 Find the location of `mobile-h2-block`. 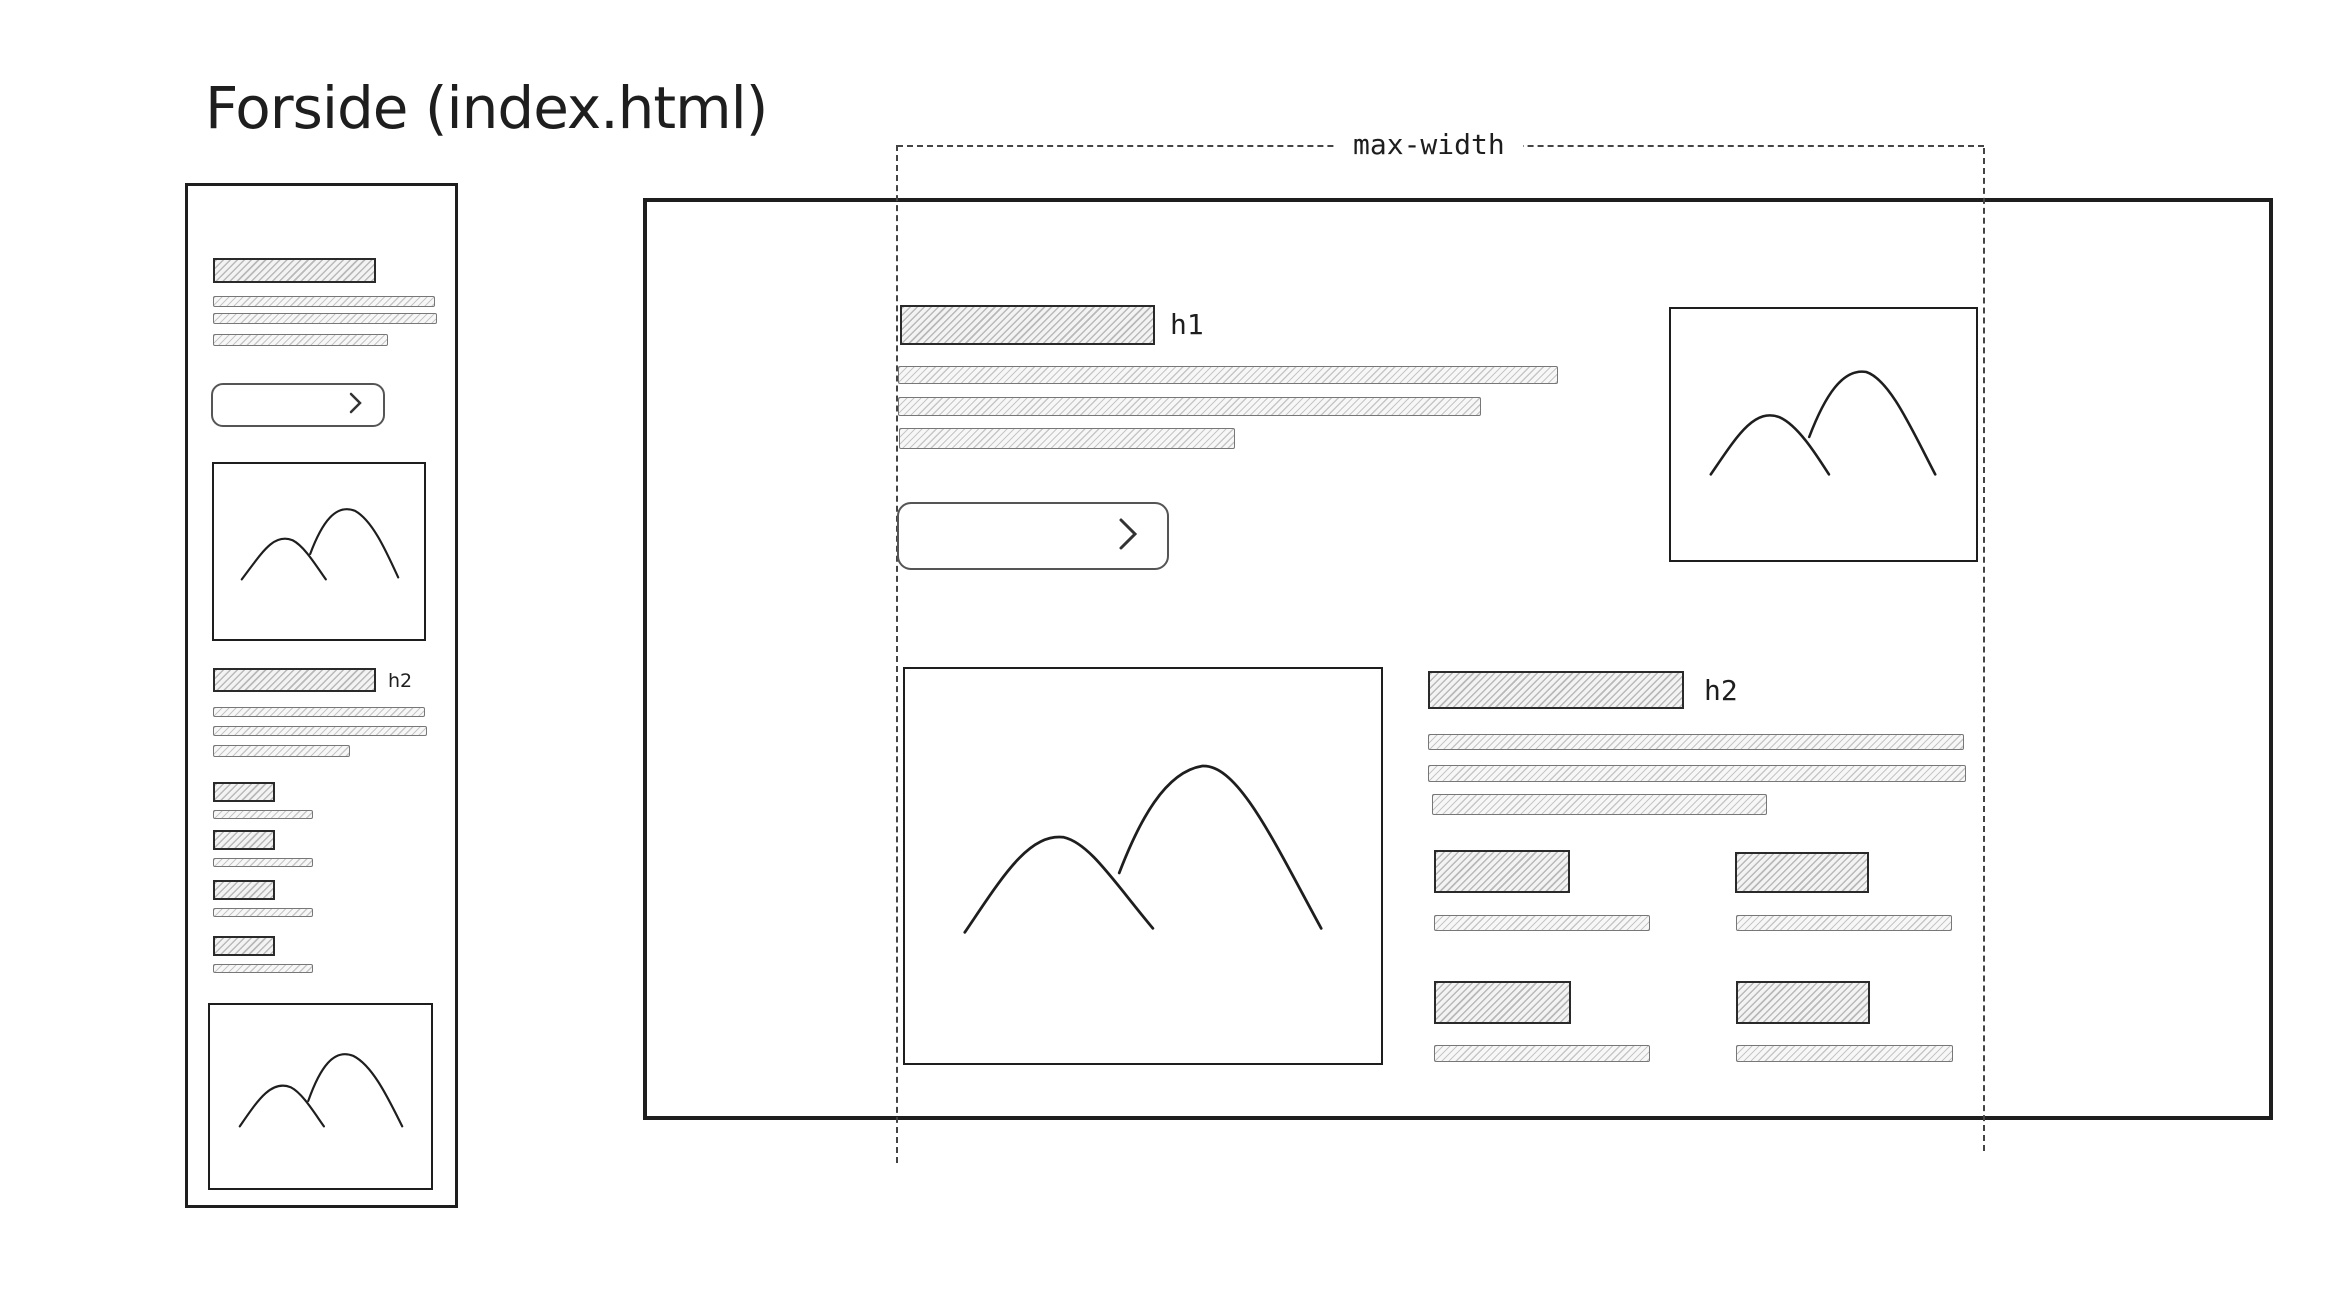

mobile-h2-block is located at coordinates (294, 680).